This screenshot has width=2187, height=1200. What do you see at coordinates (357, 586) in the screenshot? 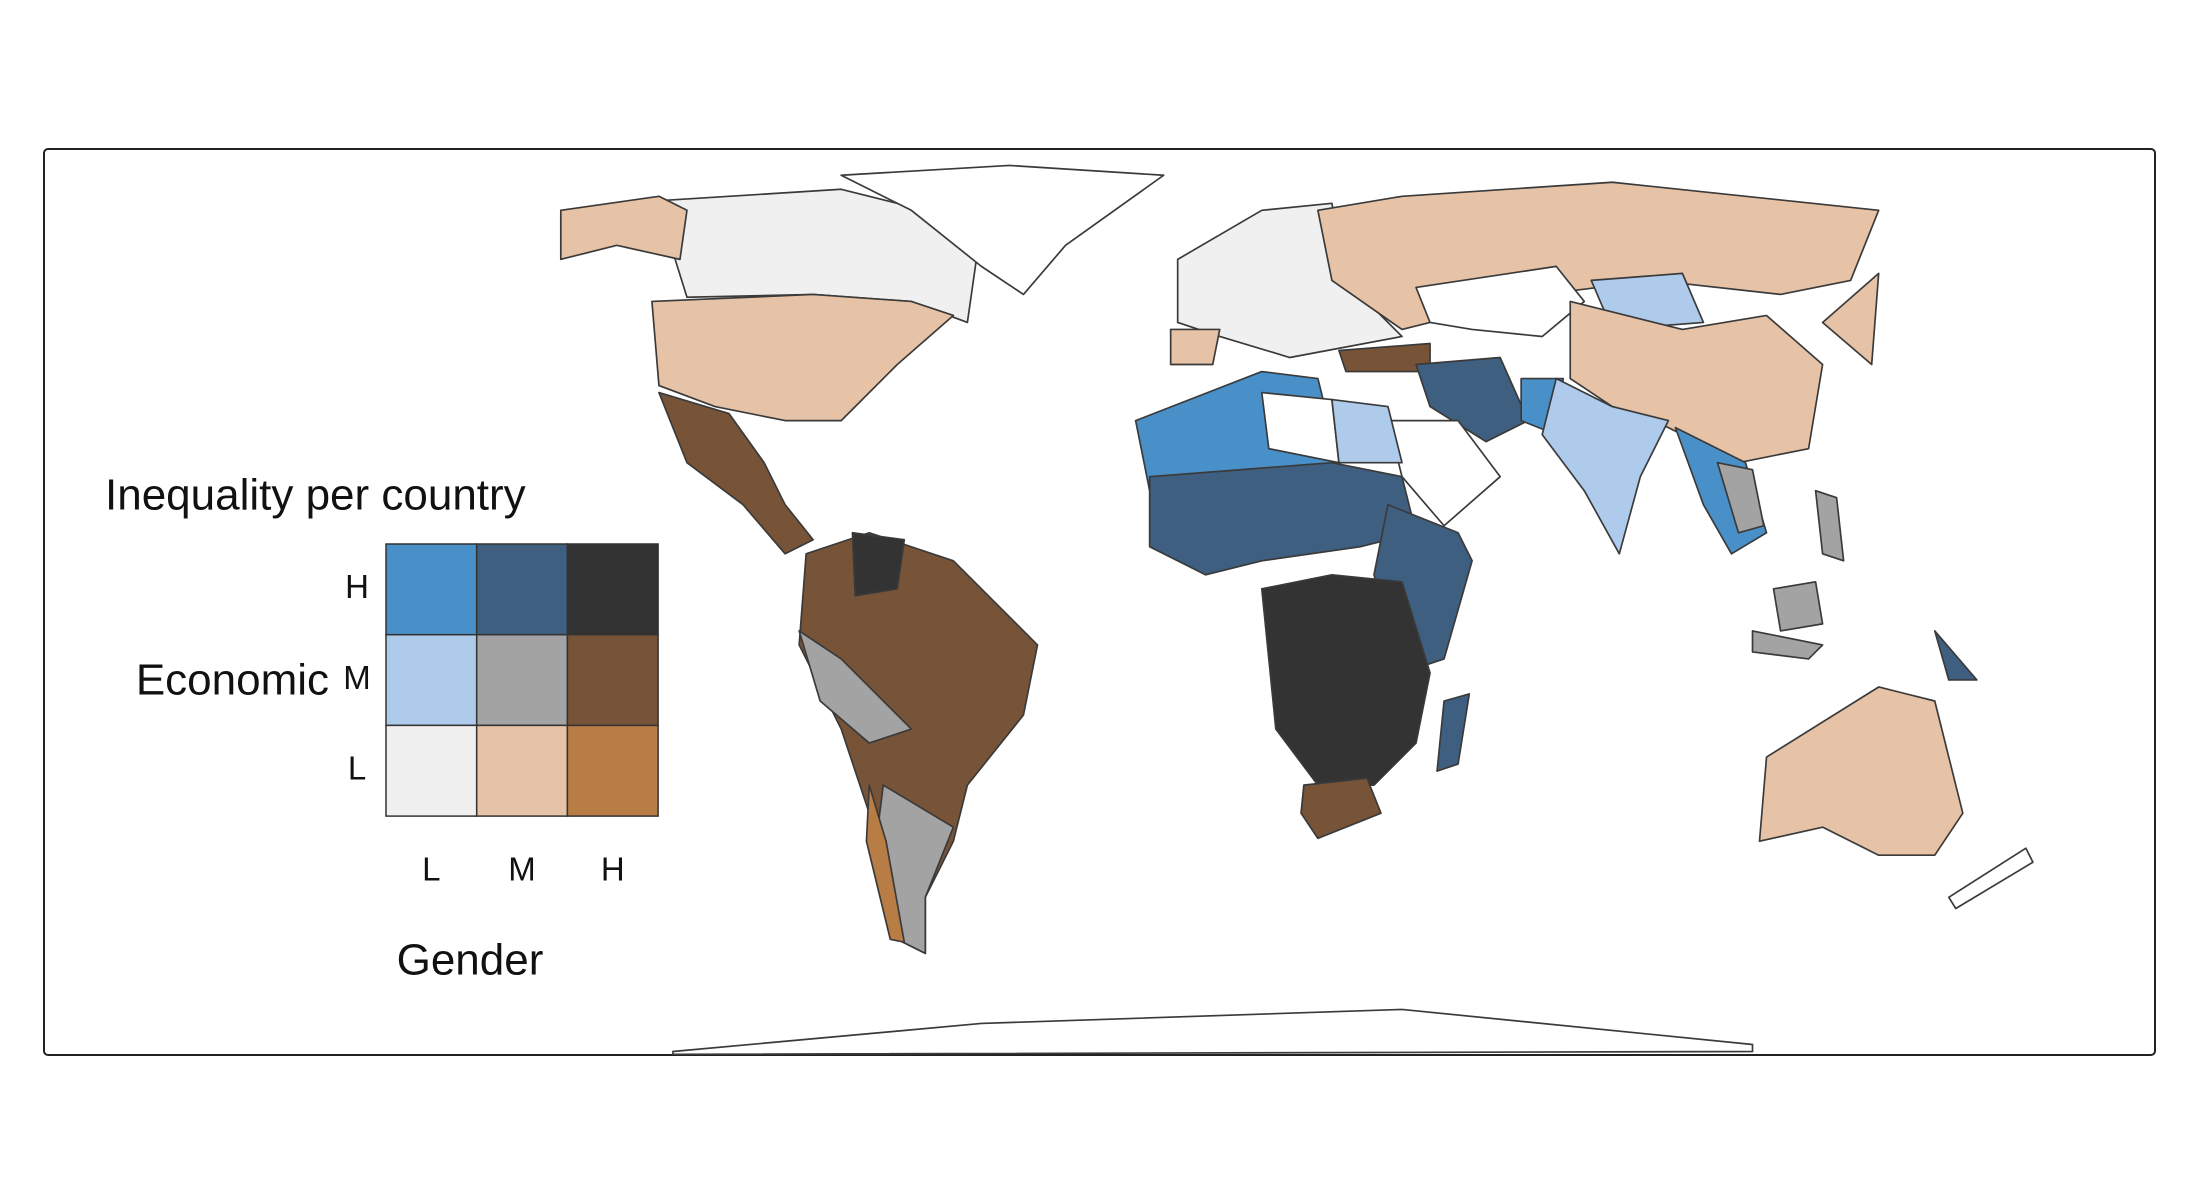
I see `legend-row-label: H` at bounding box center [357, 586].